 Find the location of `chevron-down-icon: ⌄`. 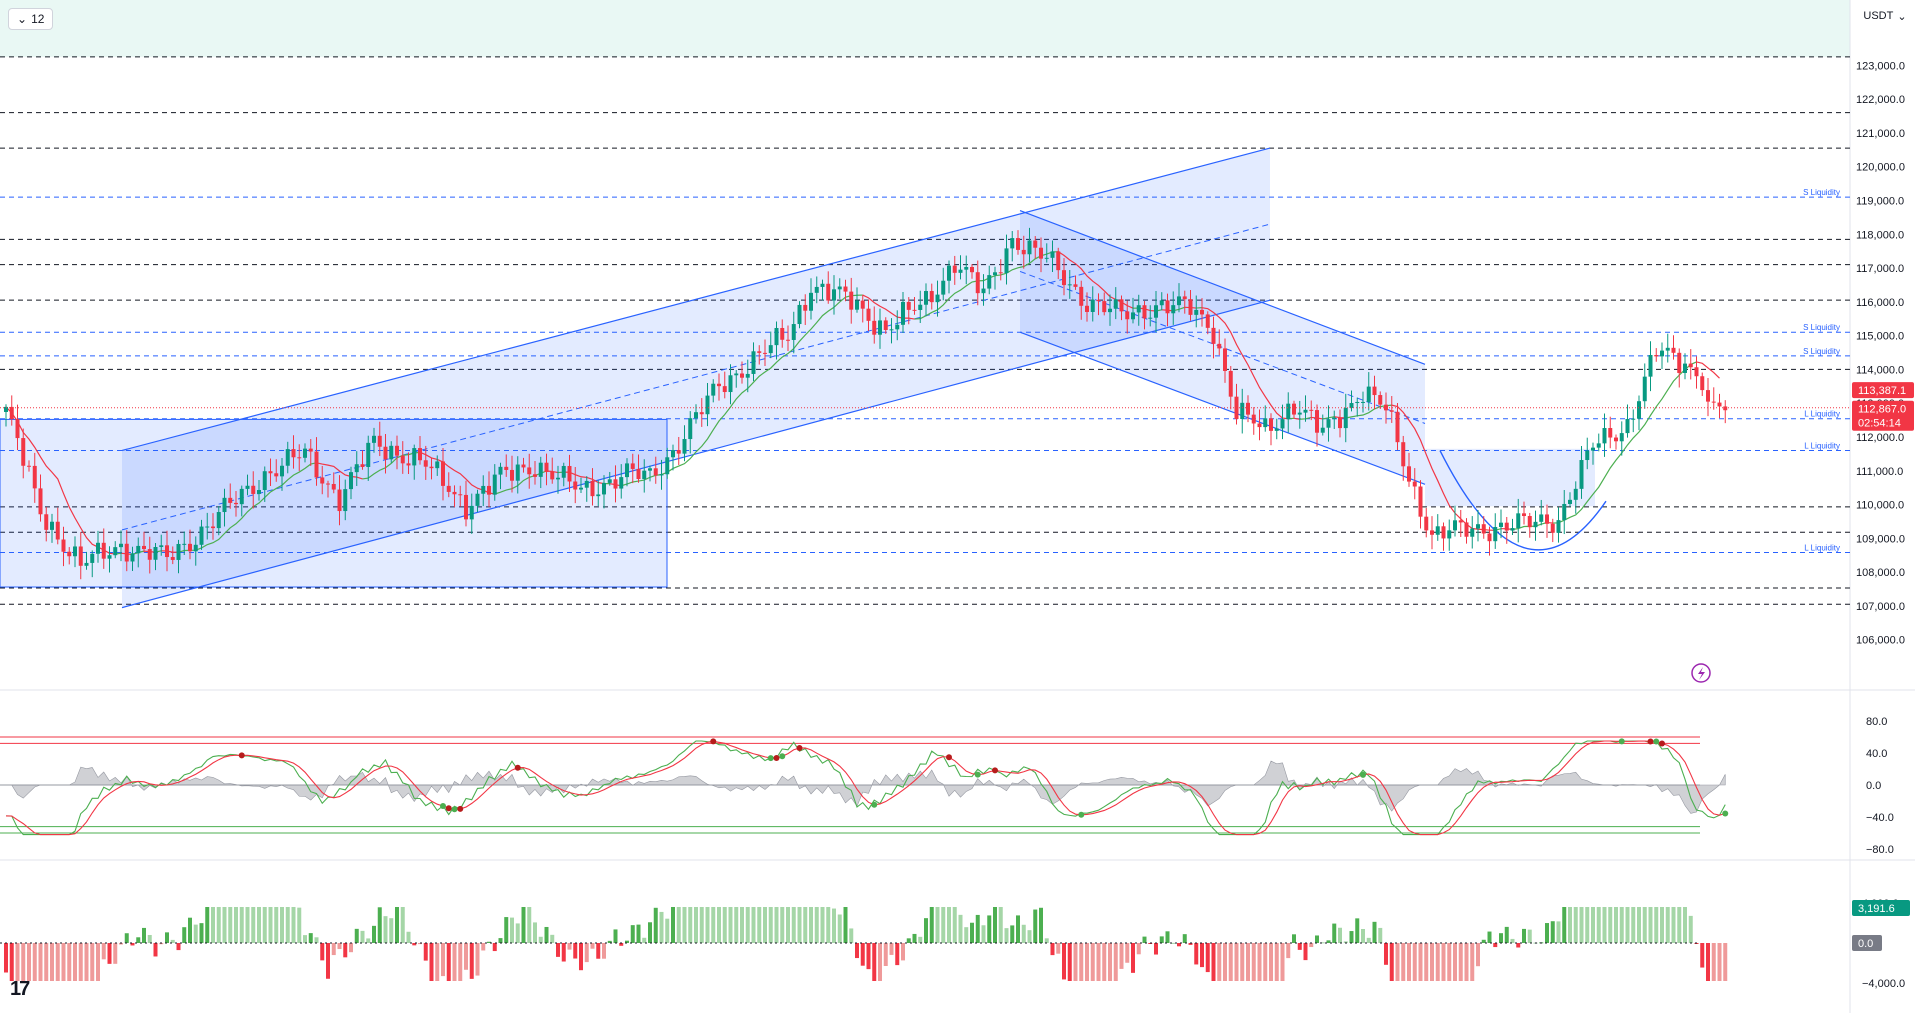

chevron-down-icon: ⌄ is located at coordinates (1901, 16).